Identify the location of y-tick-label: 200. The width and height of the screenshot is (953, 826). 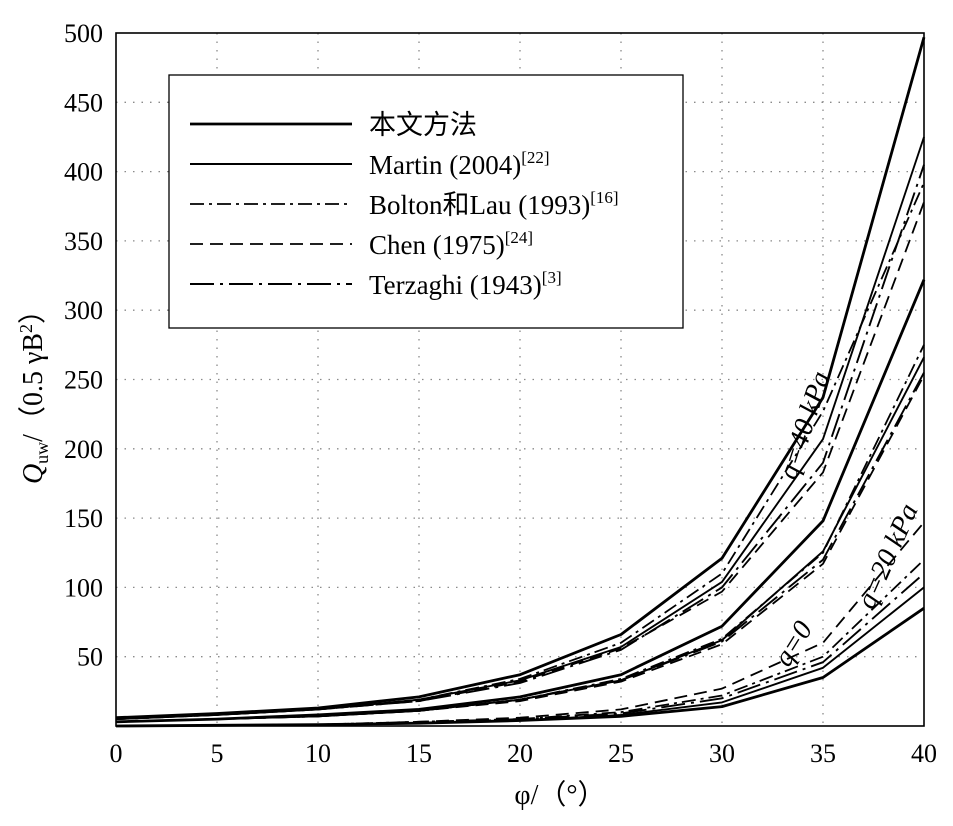
(83, 449).